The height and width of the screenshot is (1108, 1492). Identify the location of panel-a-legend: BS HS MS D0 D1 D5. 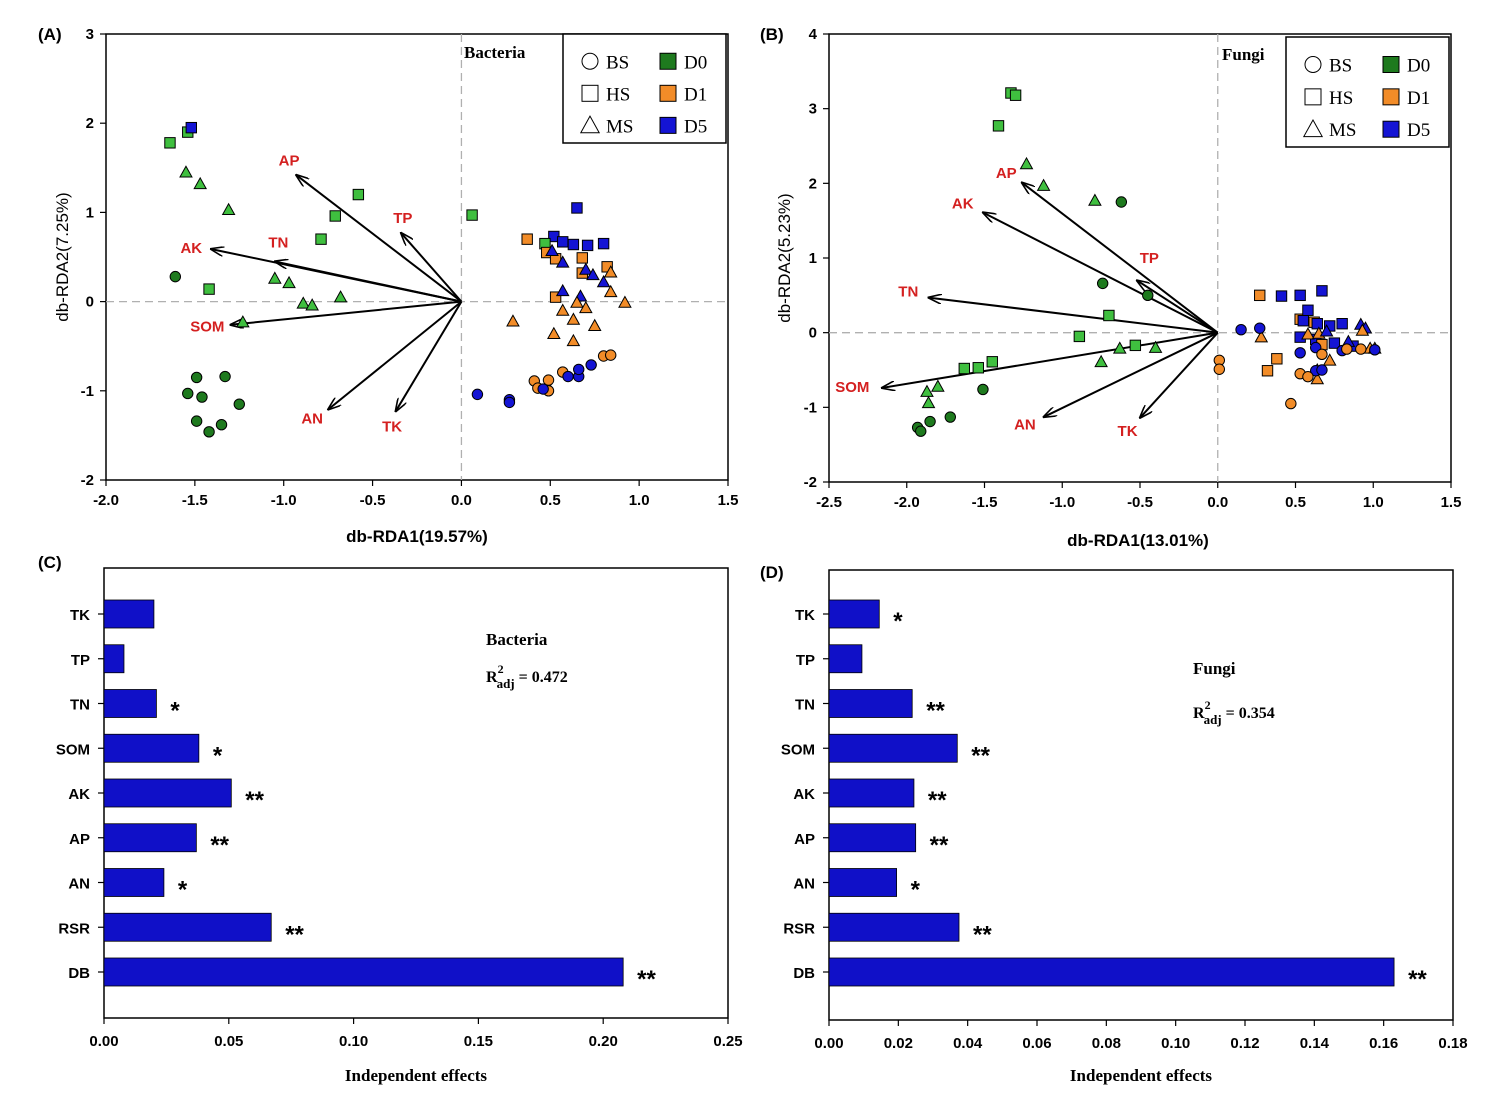
(644, 88).